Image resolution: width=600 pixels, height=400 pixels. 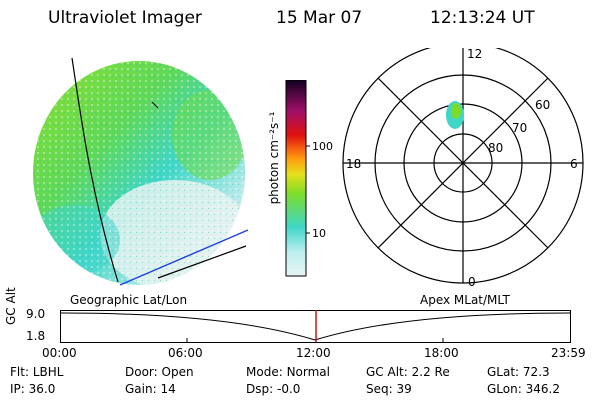 What do you see at coordinates (36, 314) in the screenshot?
I see `y-tick-max: 9.0` at bounding box center [36, 314].